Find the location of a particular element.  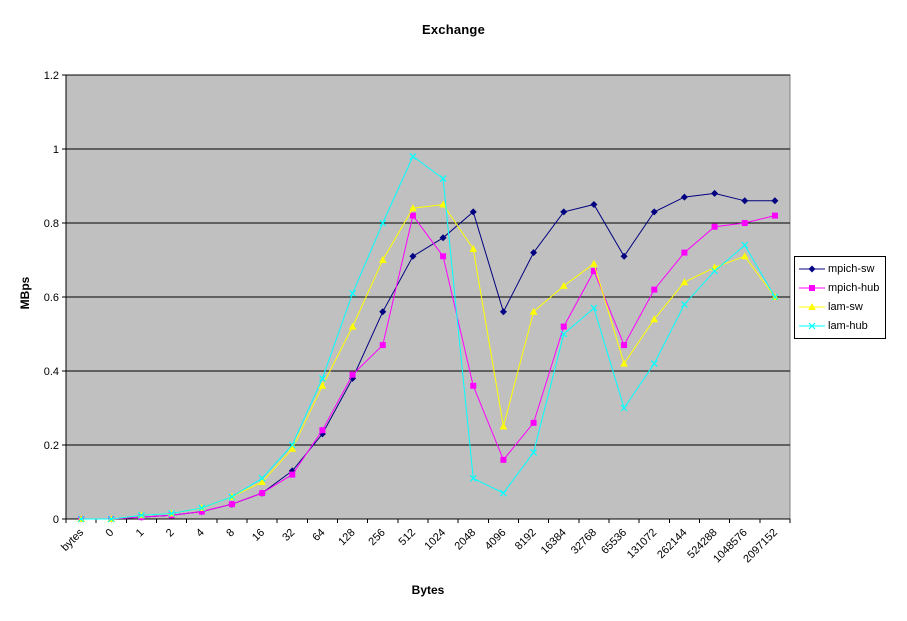

x-category-label: 128 is located at coordinates (346, 537).